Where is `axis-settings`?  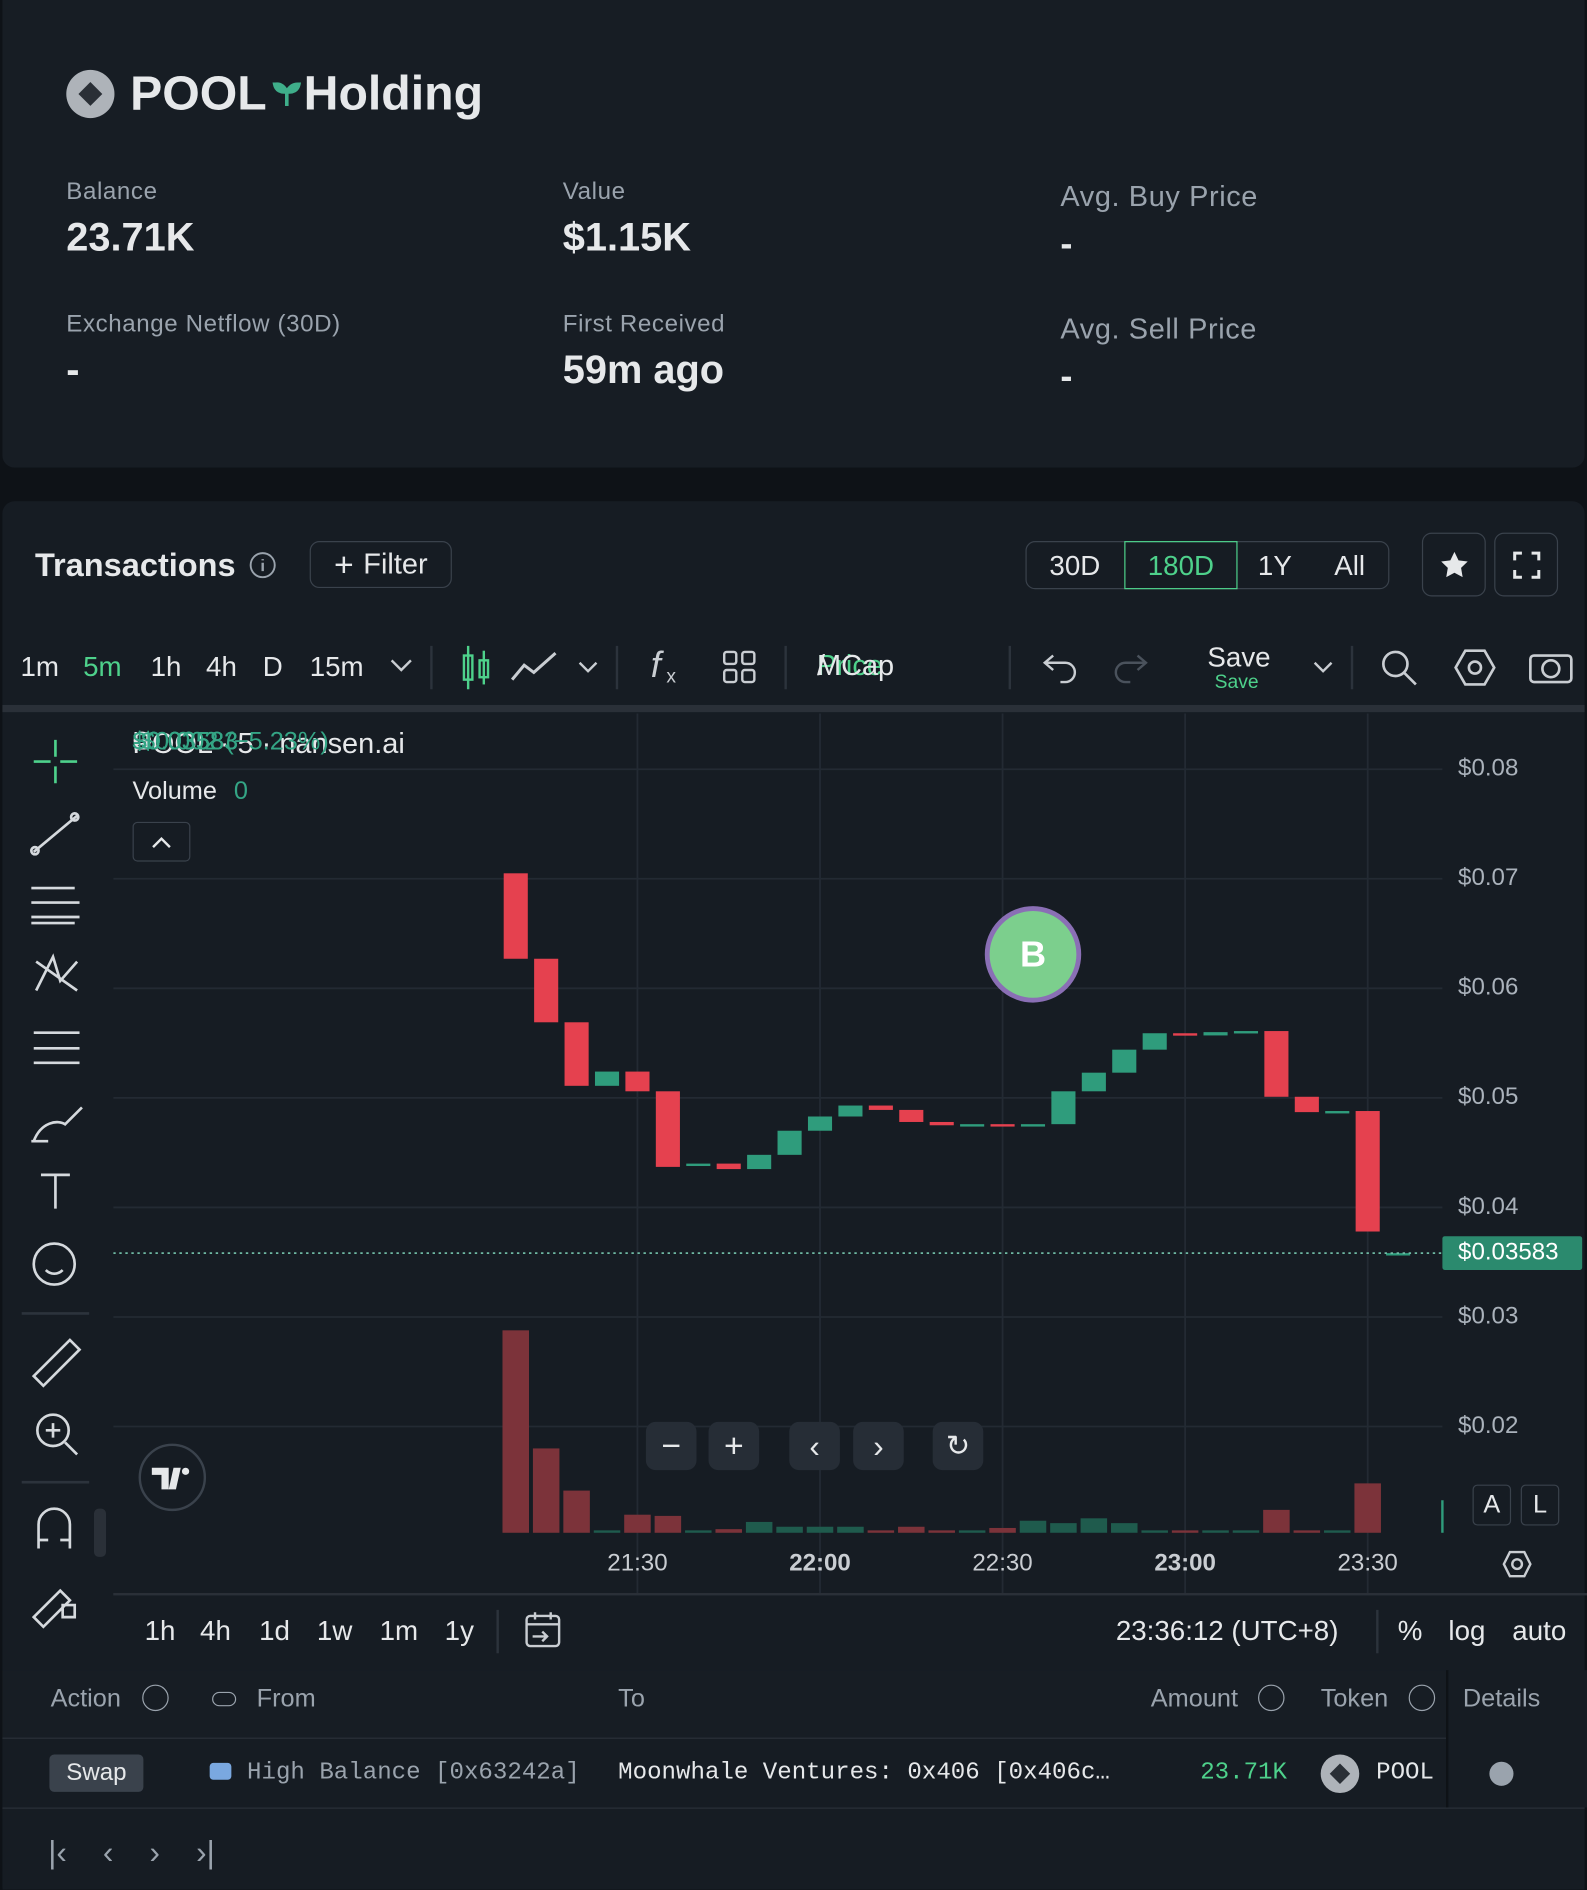 axis-settings is located at coordinates (1517, 1564).